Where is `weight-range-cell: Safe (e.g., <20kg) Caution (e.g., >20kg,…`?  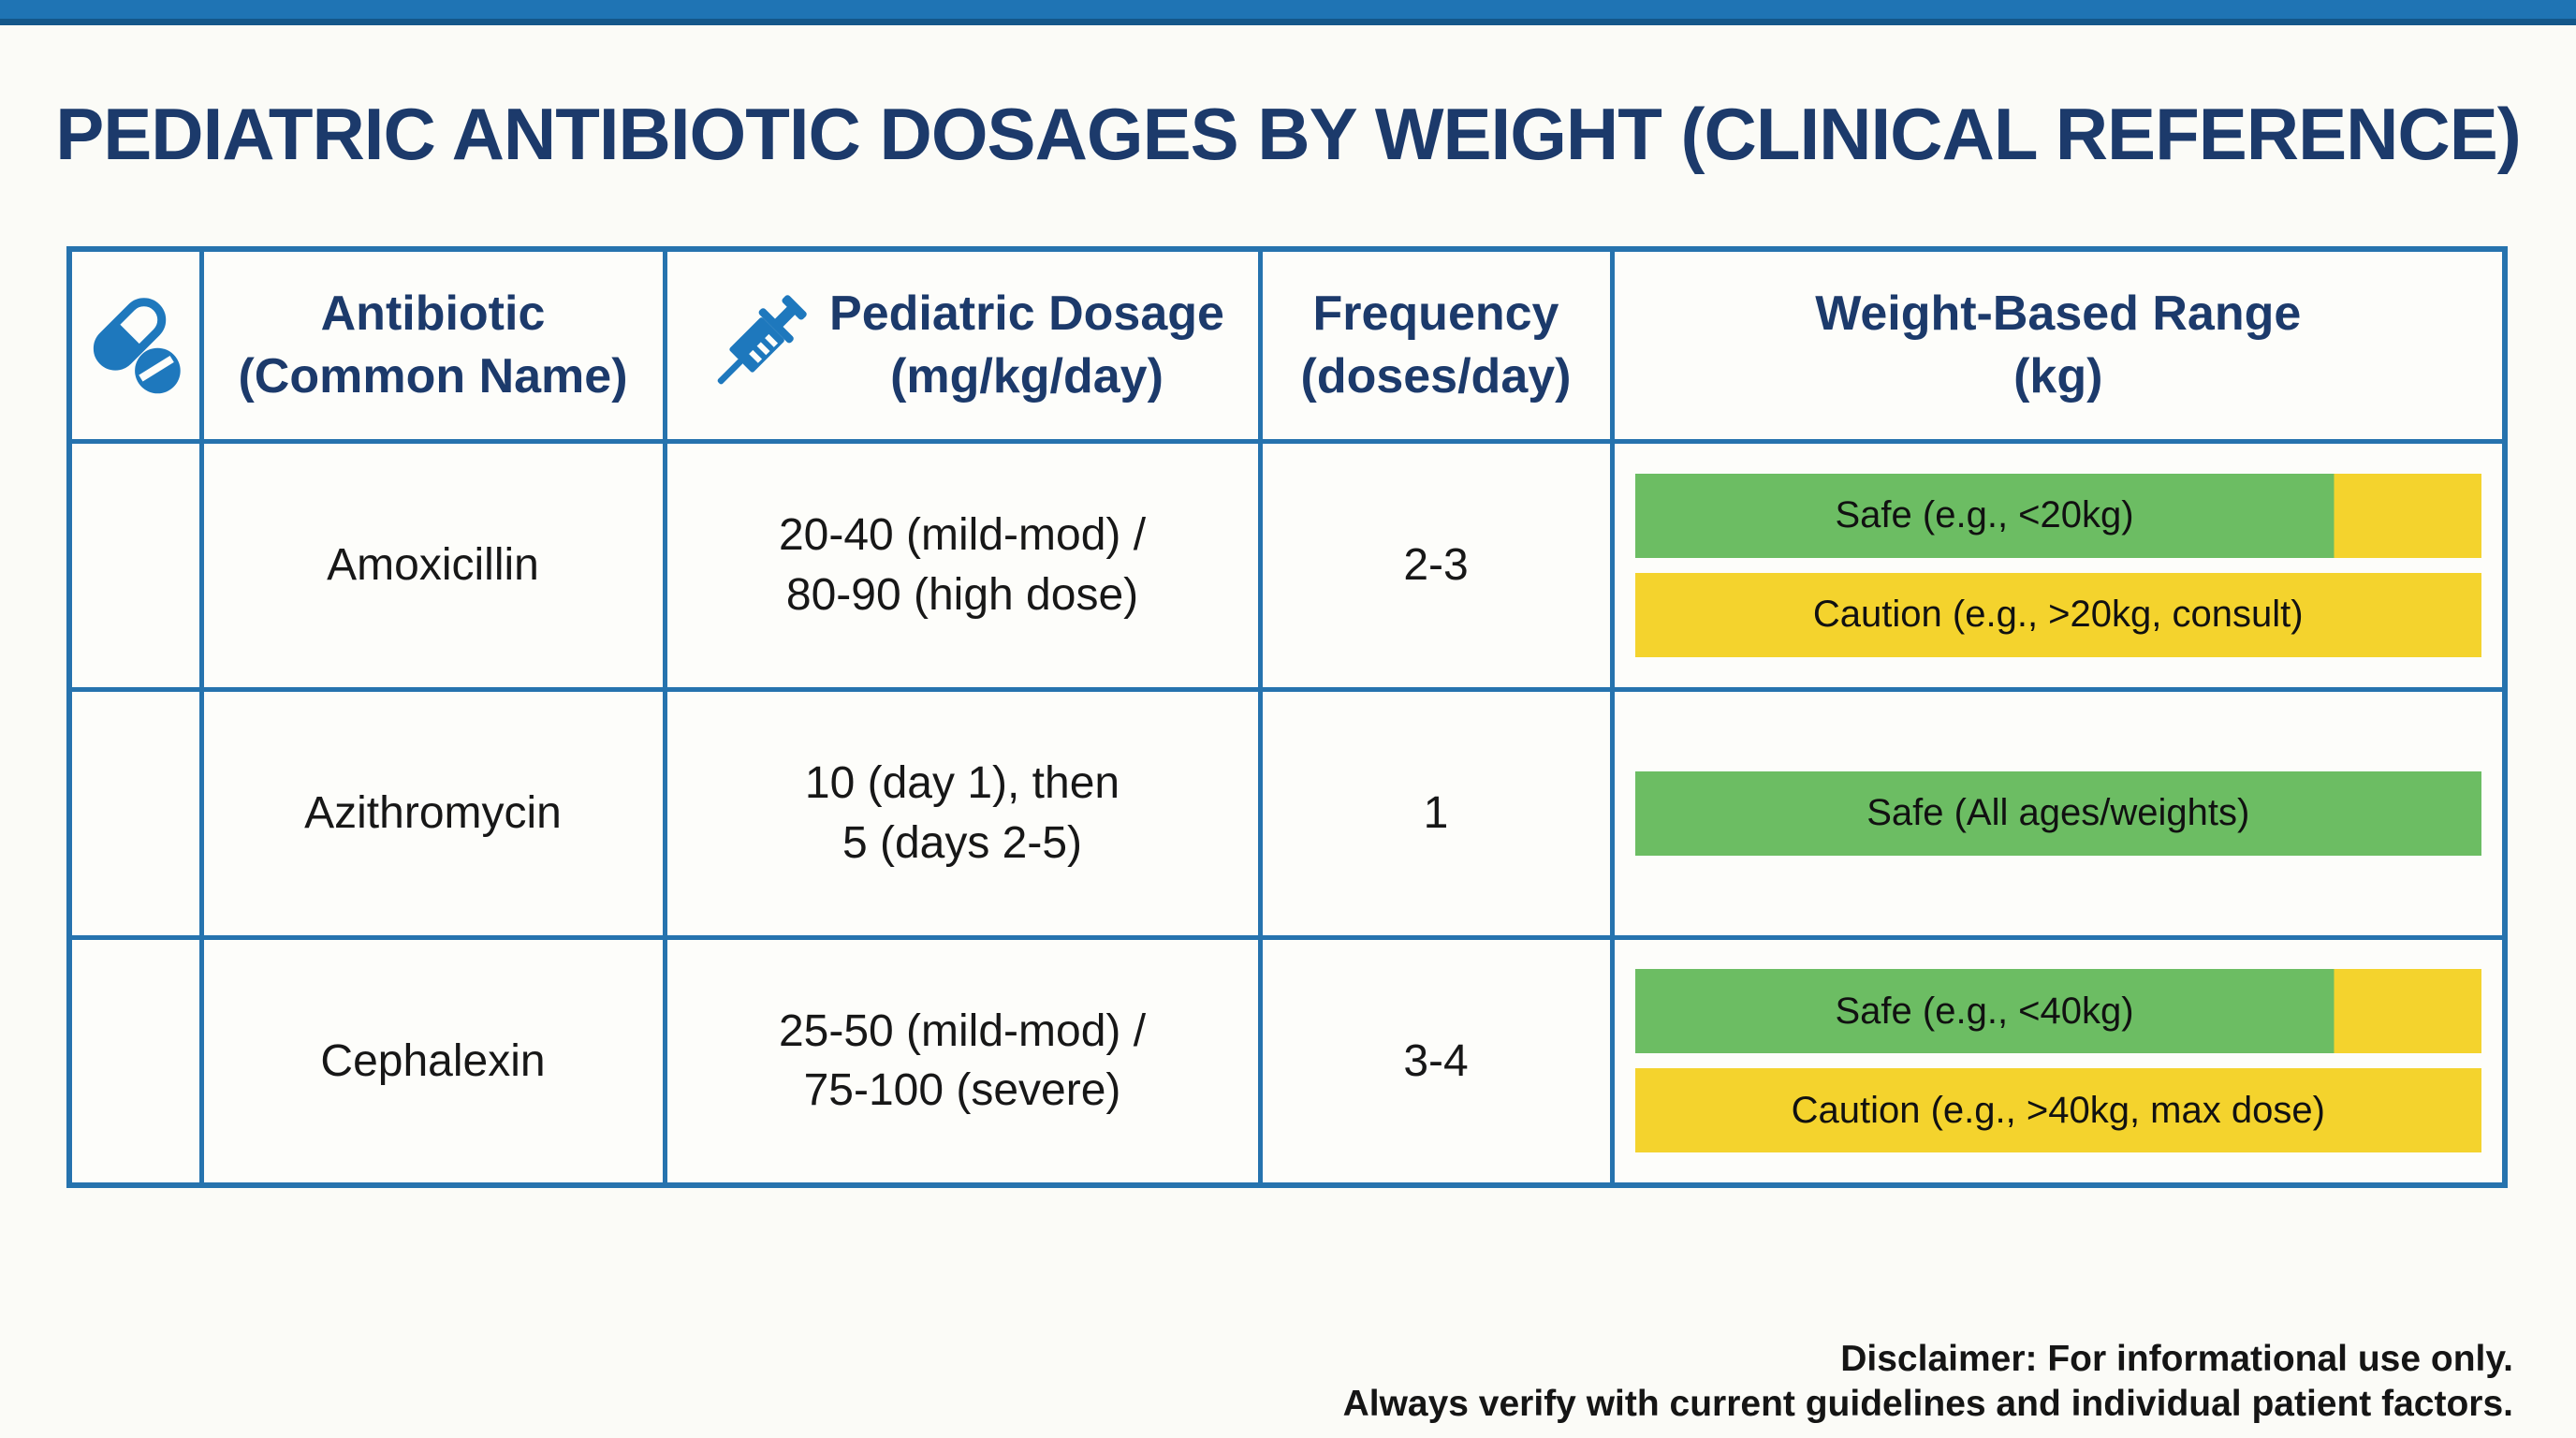 weight-range-cell: Safe (e.g., <20kg) Caution (e.g., >20kg,… is located at coordinates (2058, 565).